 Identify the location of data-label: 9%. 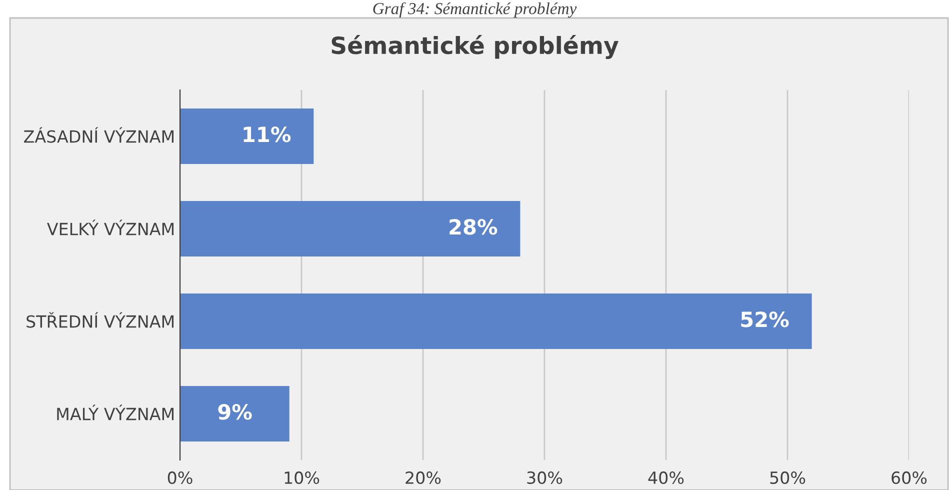
(235, 412).